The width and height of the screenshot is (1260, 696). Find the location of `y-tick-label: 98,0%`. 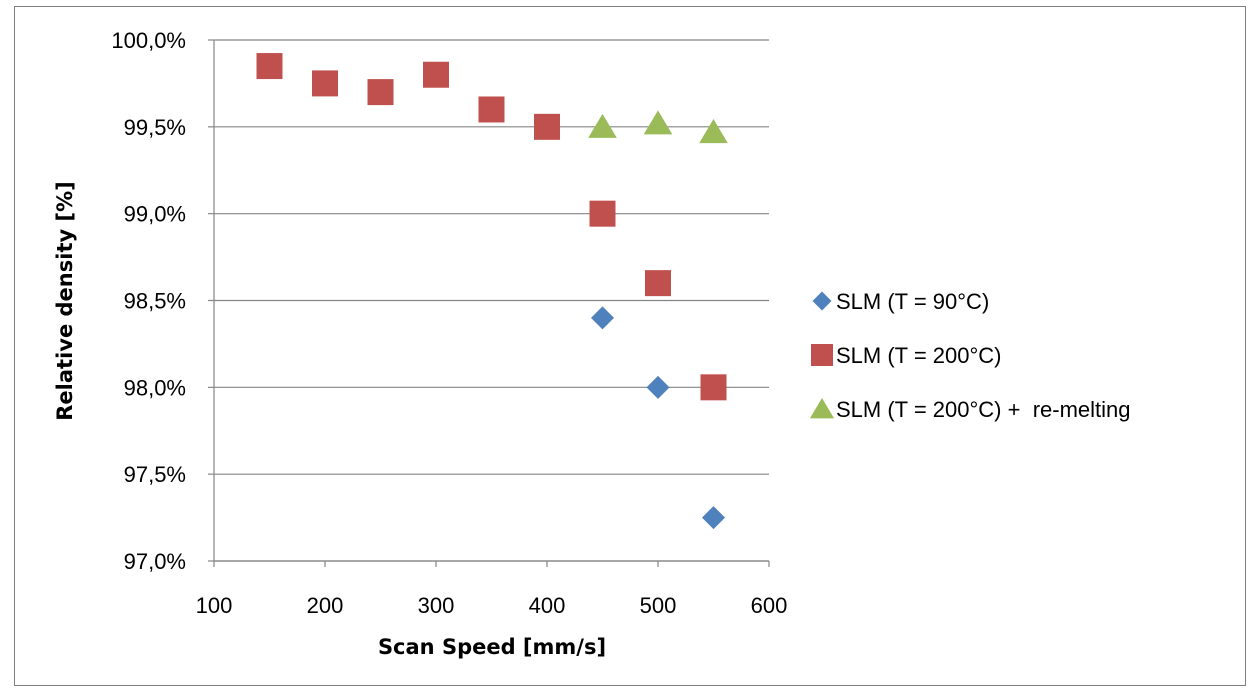

y-tick-label: 98,0% is located at coordinates (155, 387).